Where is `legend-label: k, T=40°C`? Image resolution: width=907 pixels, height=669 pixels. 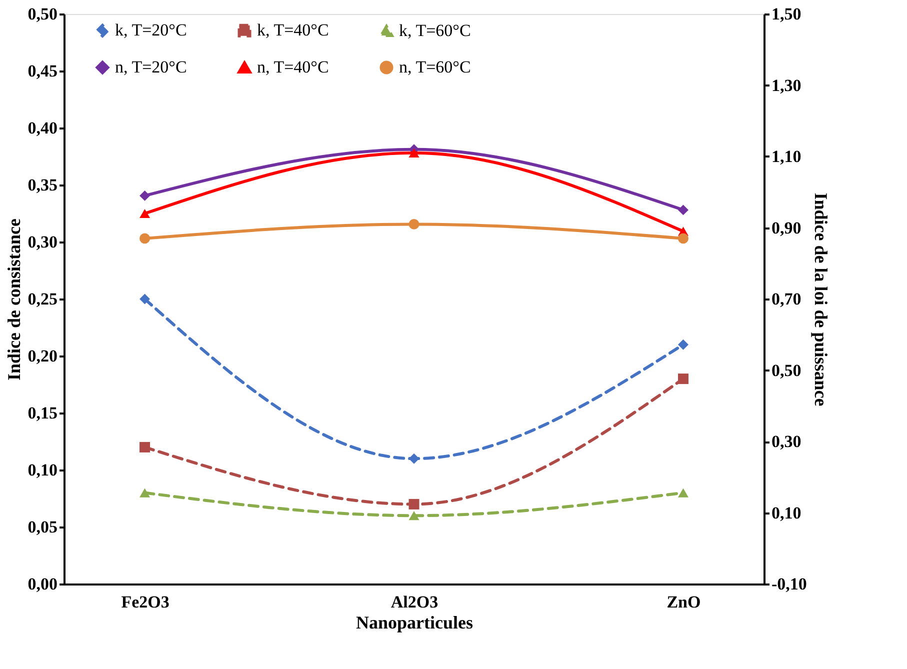 legend-label: k, T=40°C is located at coordinates (293, 30).